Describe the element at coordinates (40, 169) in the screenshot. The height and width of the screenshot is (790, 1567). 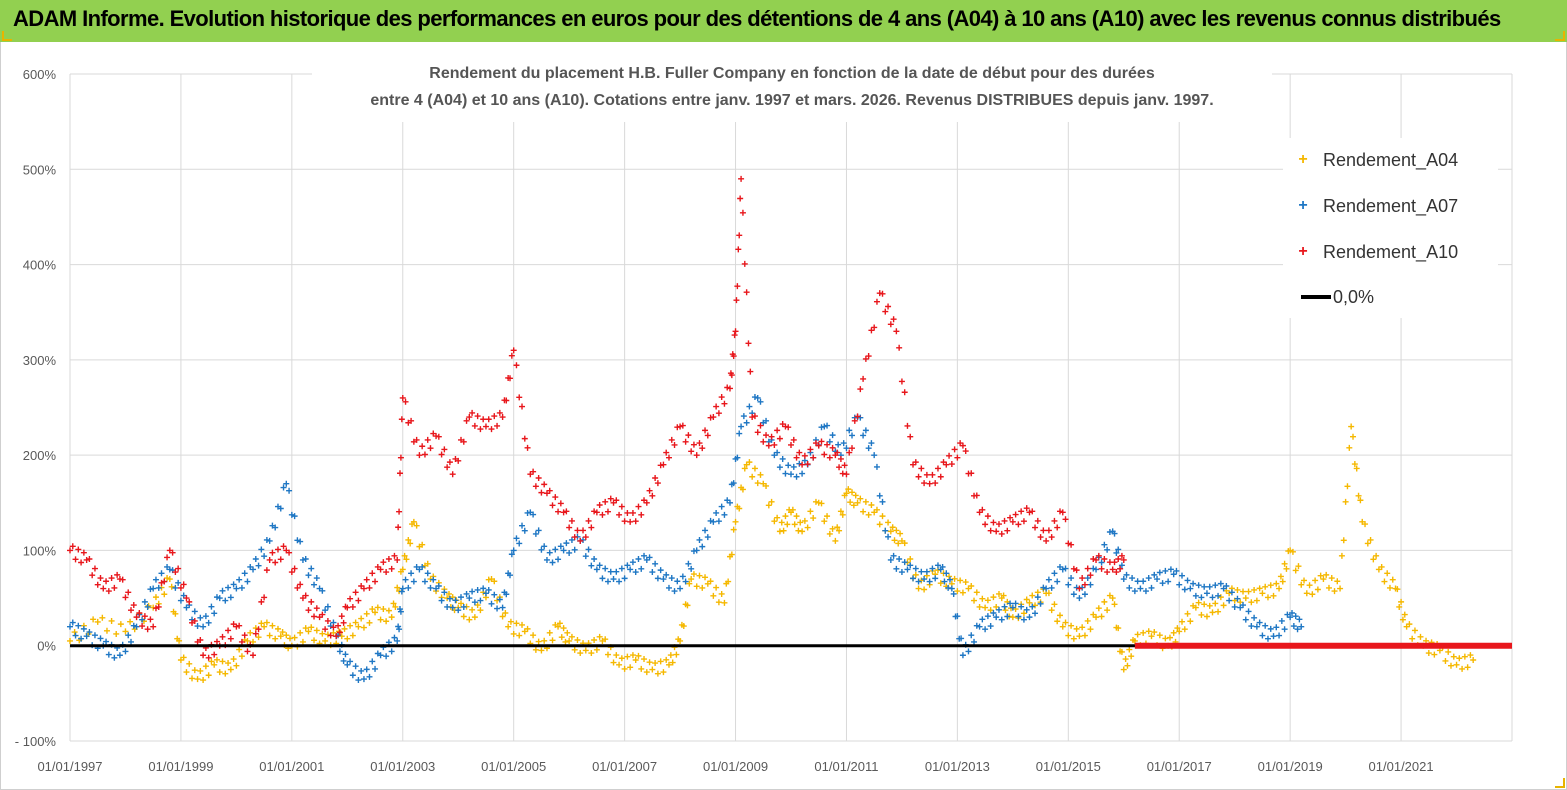
I see `y-tick-label: 500%` at that location.